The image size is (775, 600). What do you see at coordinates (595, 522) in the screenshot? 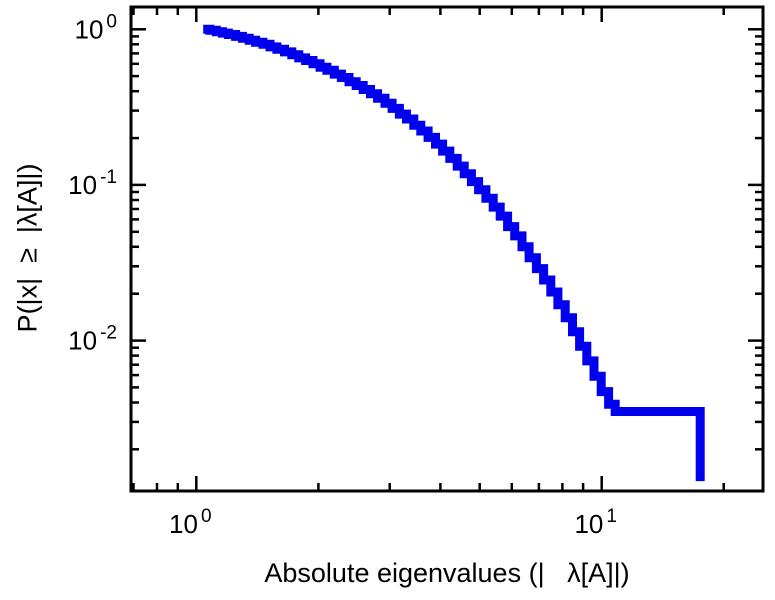
I see `x-tick-label: 10 1` at bounding box center [595, 522].